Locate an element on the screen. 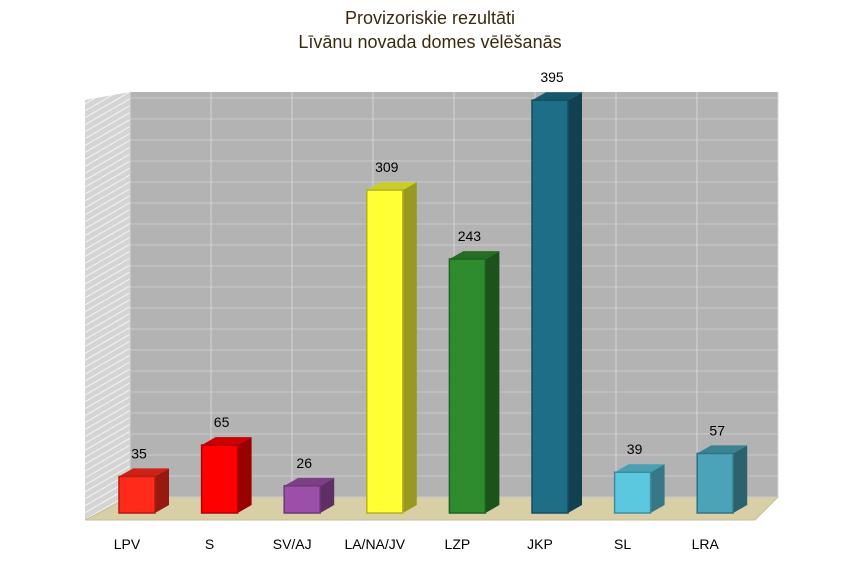  chart-title: Provizoriskie rezultāti is located at coordinates (430, 18).